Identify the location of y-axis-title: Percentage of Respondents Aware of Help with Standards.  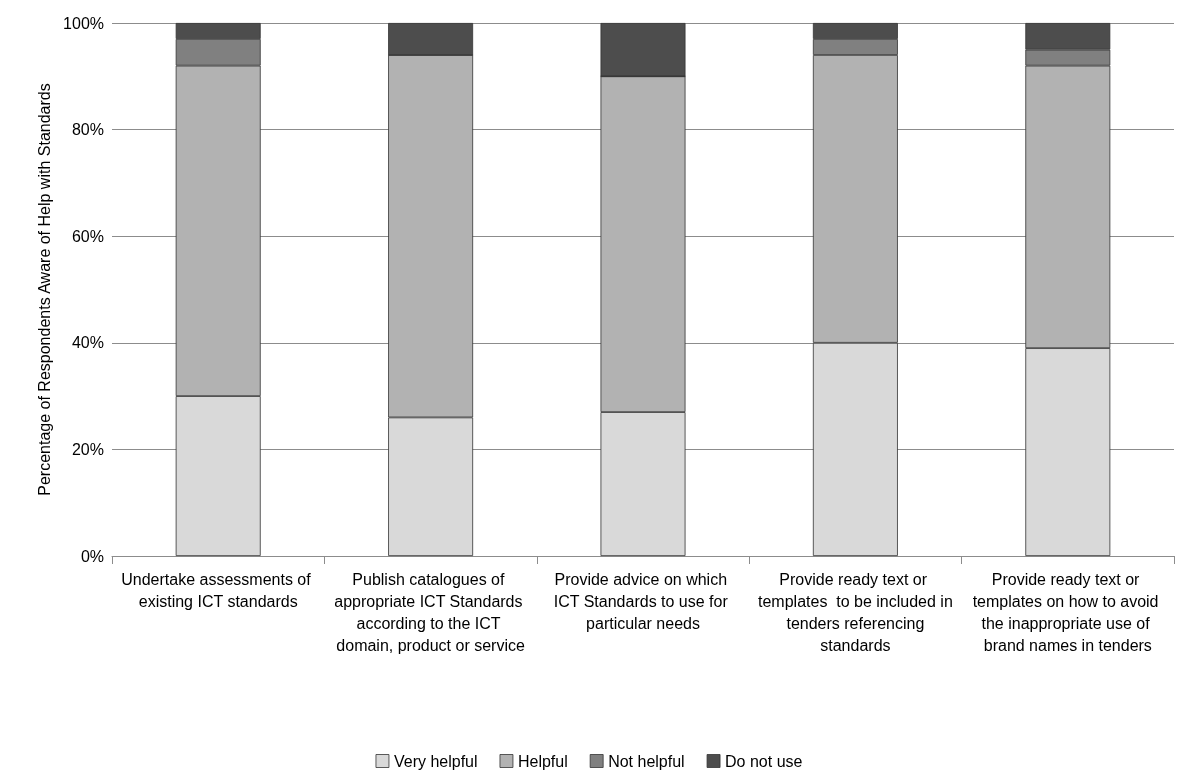
(44, 289).